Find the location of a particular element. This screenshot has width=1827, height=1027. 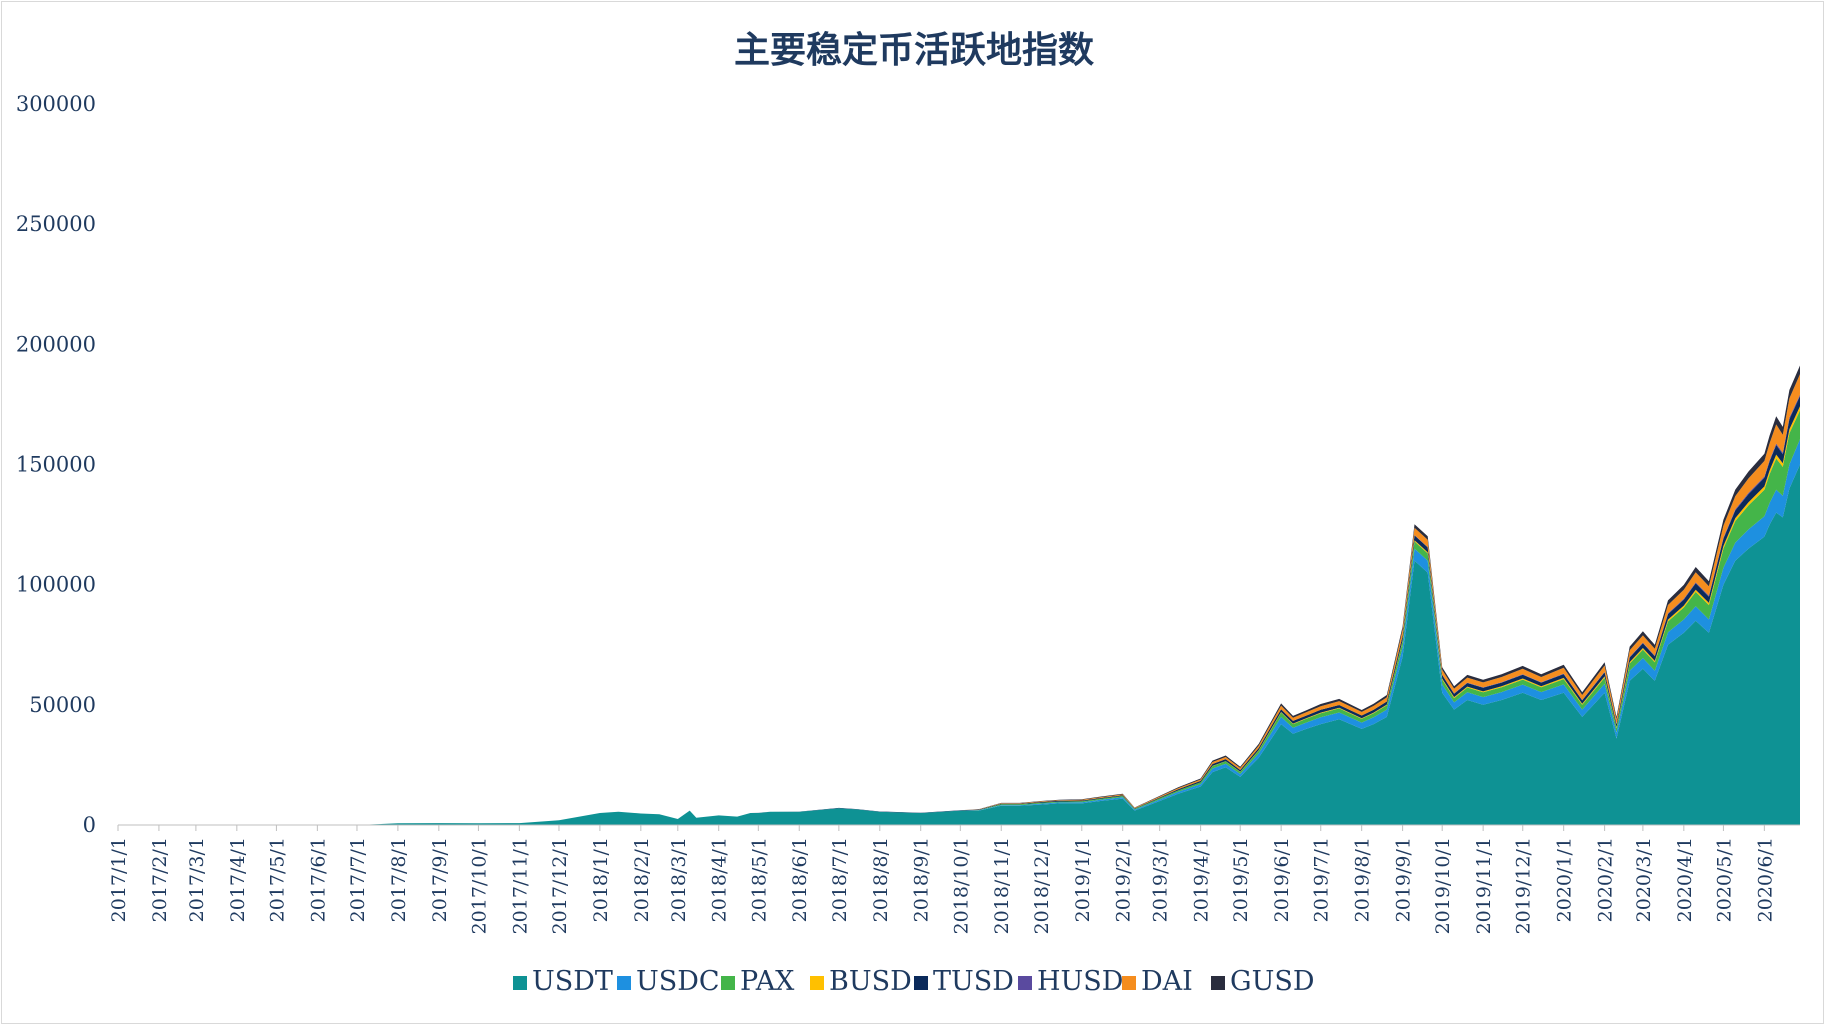

legend-label-tusd: TUSD is located at coordinates (973, 981).